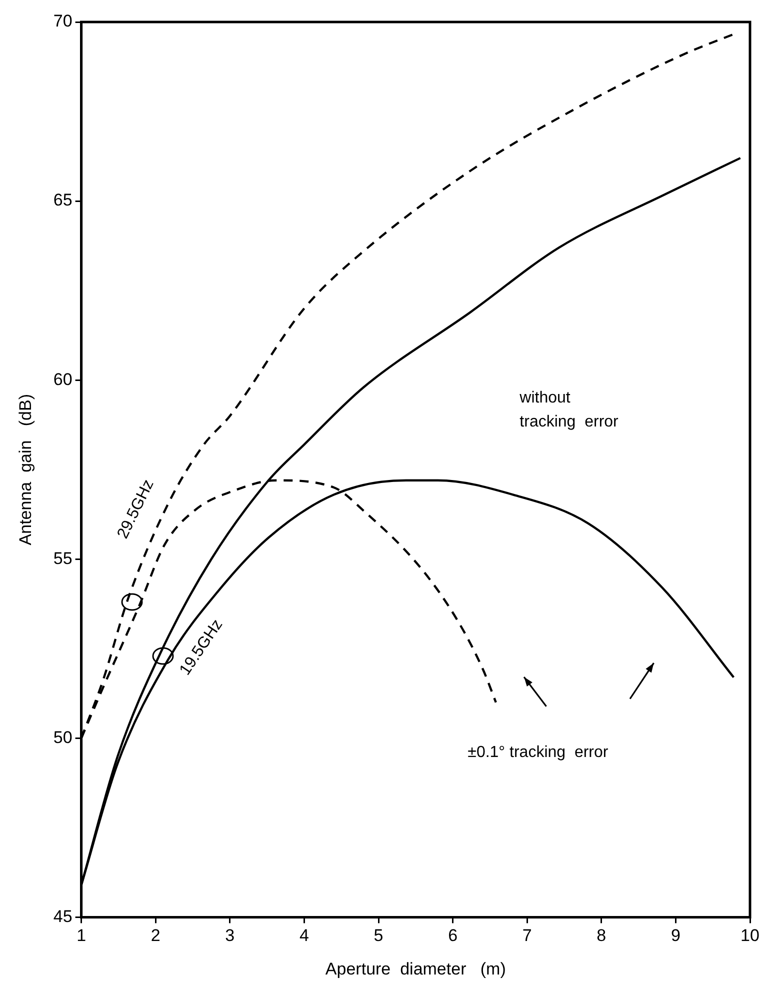 The width and height of the screenshot is (777, 1000). I want to click on y-tick-label: 70, so click(62, 21).